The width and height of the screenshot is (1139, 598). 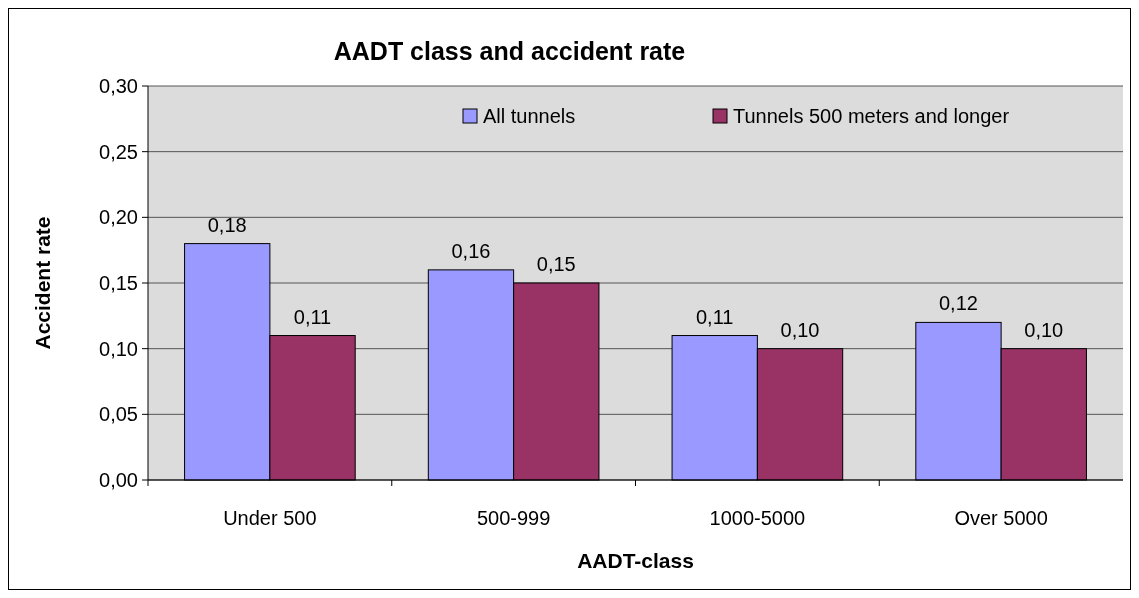 What do you see at coordinates (118, 217) in the screenshot?
I see `y-tick-label: 0,20` at bounding box center [118, 217].